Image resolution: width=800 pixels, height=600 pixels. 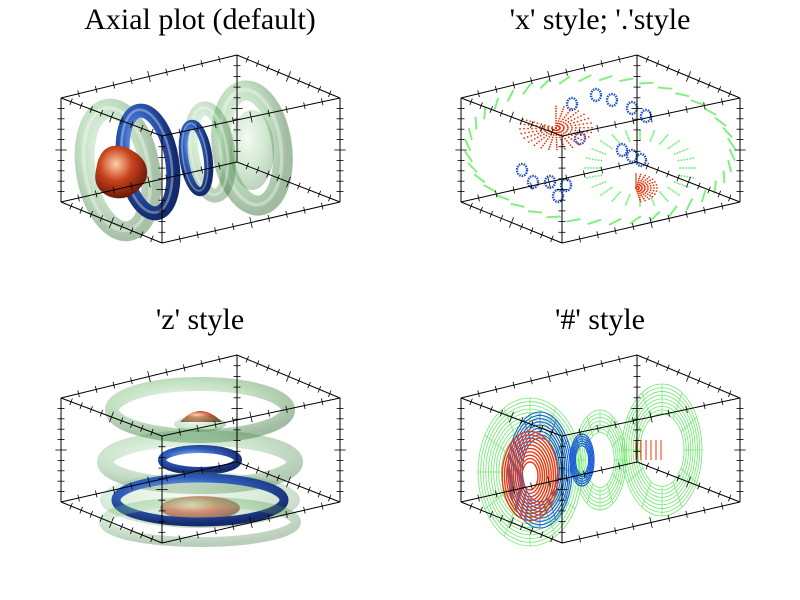 I want to click on mesh-line, so click(x=530, y=476).